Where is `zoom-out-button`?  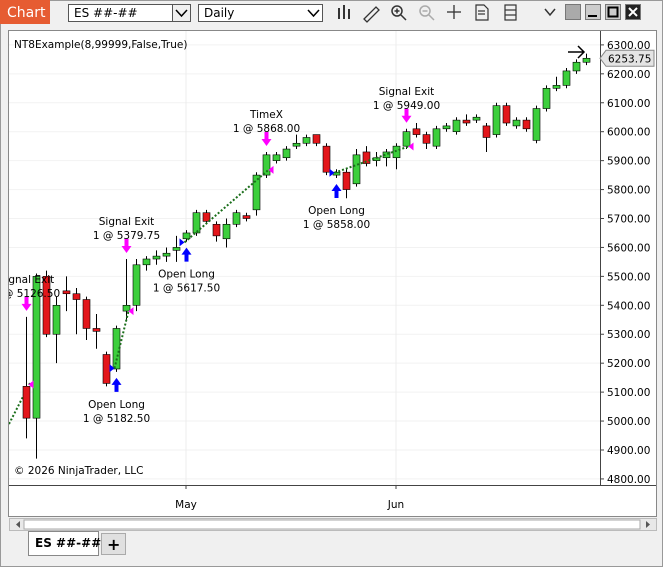 zoom-out-button is located at coordinates (427, 13).